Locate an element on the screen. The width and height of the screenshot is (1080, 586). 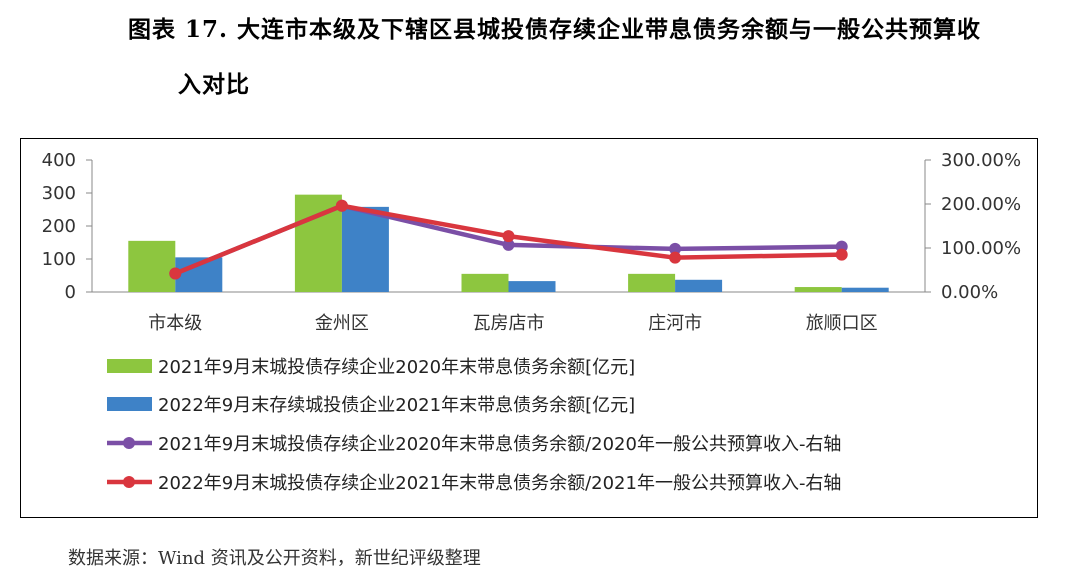
x-tick-label: 瓦房店市 is located at coordinates (509, 323).